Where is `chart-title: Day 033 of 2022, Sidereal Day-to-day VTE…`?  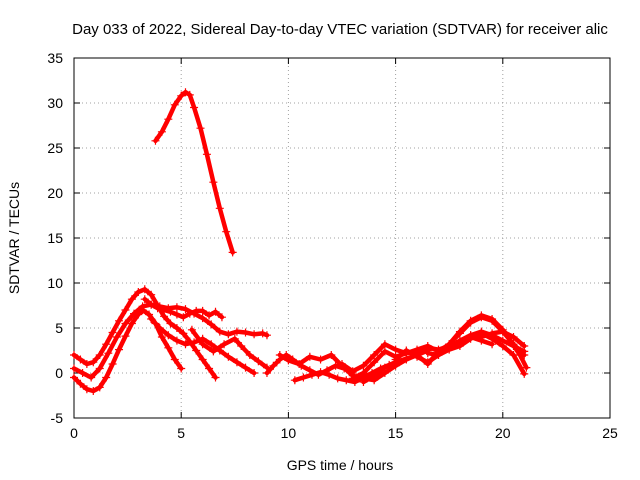 chart-title: Day 033 of 2022, Sidereal Day-to-day VTE… is located at coordinates (340, 29).